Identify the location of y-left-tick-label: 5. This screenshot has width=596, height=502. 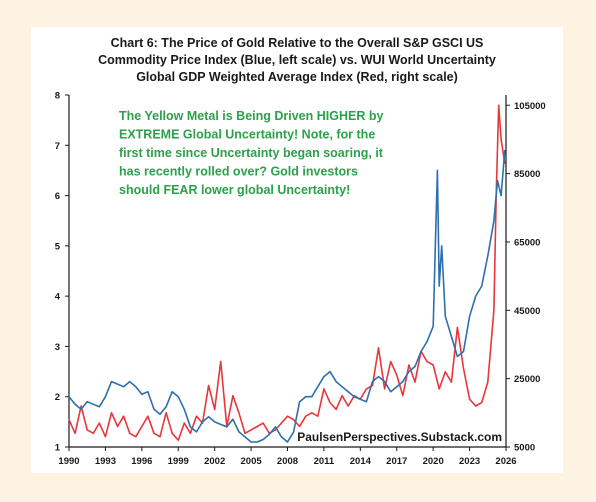
(58, 246).